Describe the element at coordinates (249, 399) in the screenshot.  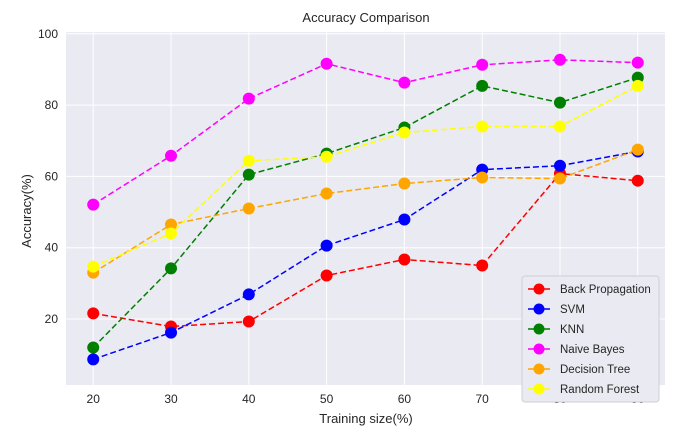
I see `x-tick-label: 40` at that location.